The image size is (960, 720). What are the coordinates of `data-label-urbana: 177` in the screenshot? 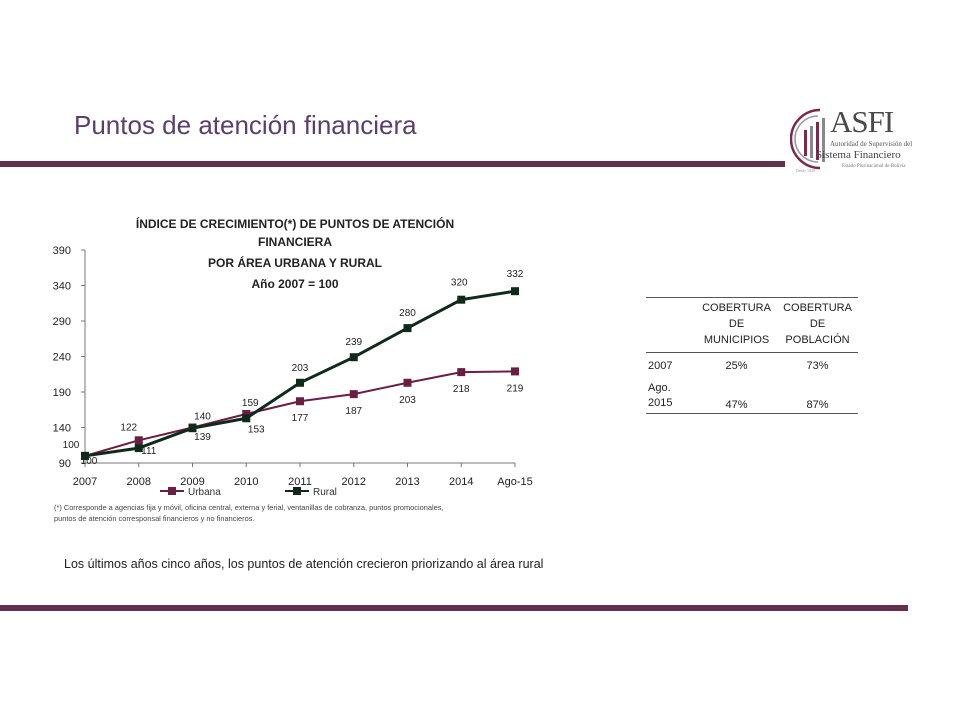 It's located at (300, 418).